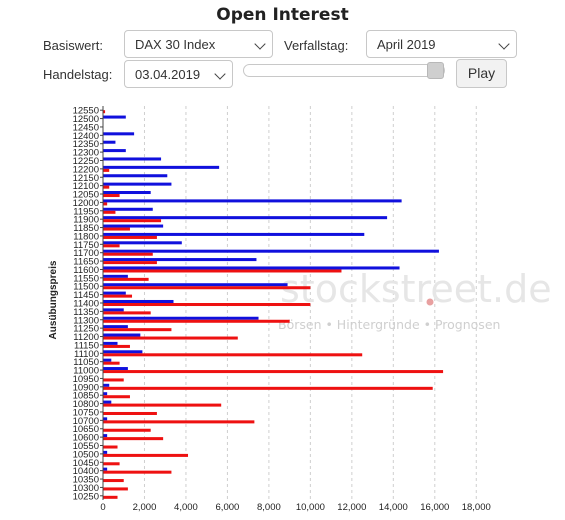 The width and height of the screenshot is (565, 520). I want to click on y-tick-label: 11300, so click(86, 320).